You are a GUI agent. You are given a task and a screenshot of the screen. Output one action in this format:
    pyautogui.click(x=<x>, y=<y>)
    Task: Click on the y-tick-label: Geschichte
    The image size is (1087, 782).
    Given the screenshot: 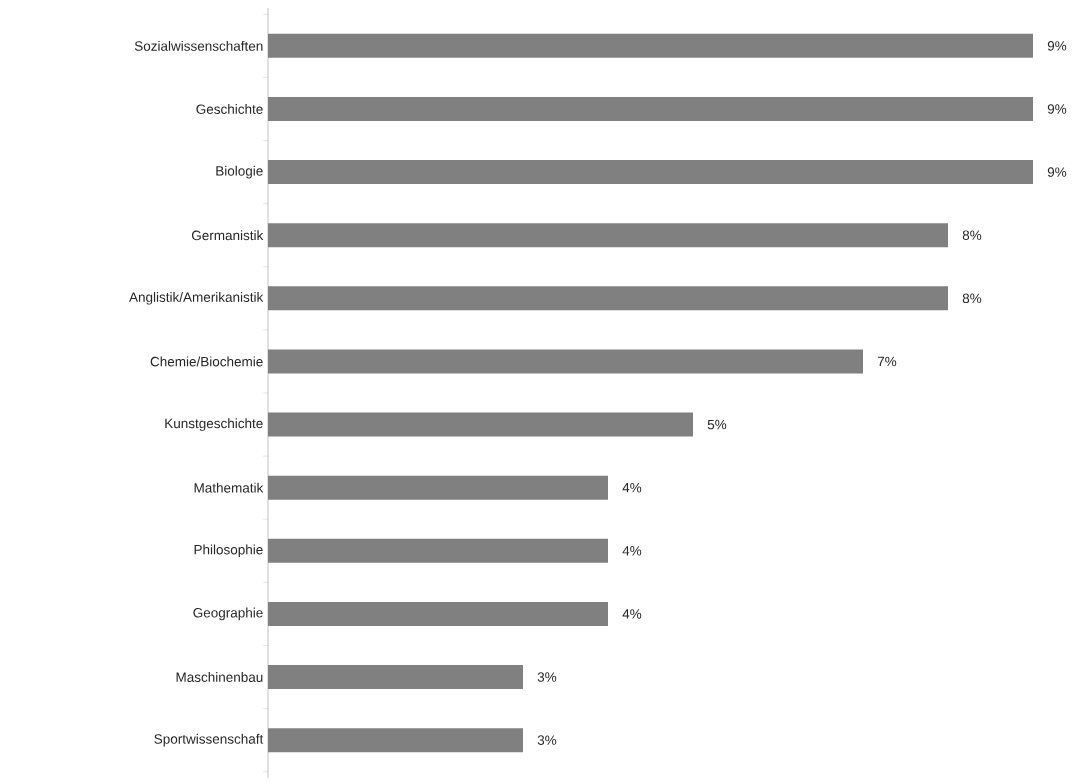 What is the action you would take?
    pyautogui.click(x=229, y=109)
    